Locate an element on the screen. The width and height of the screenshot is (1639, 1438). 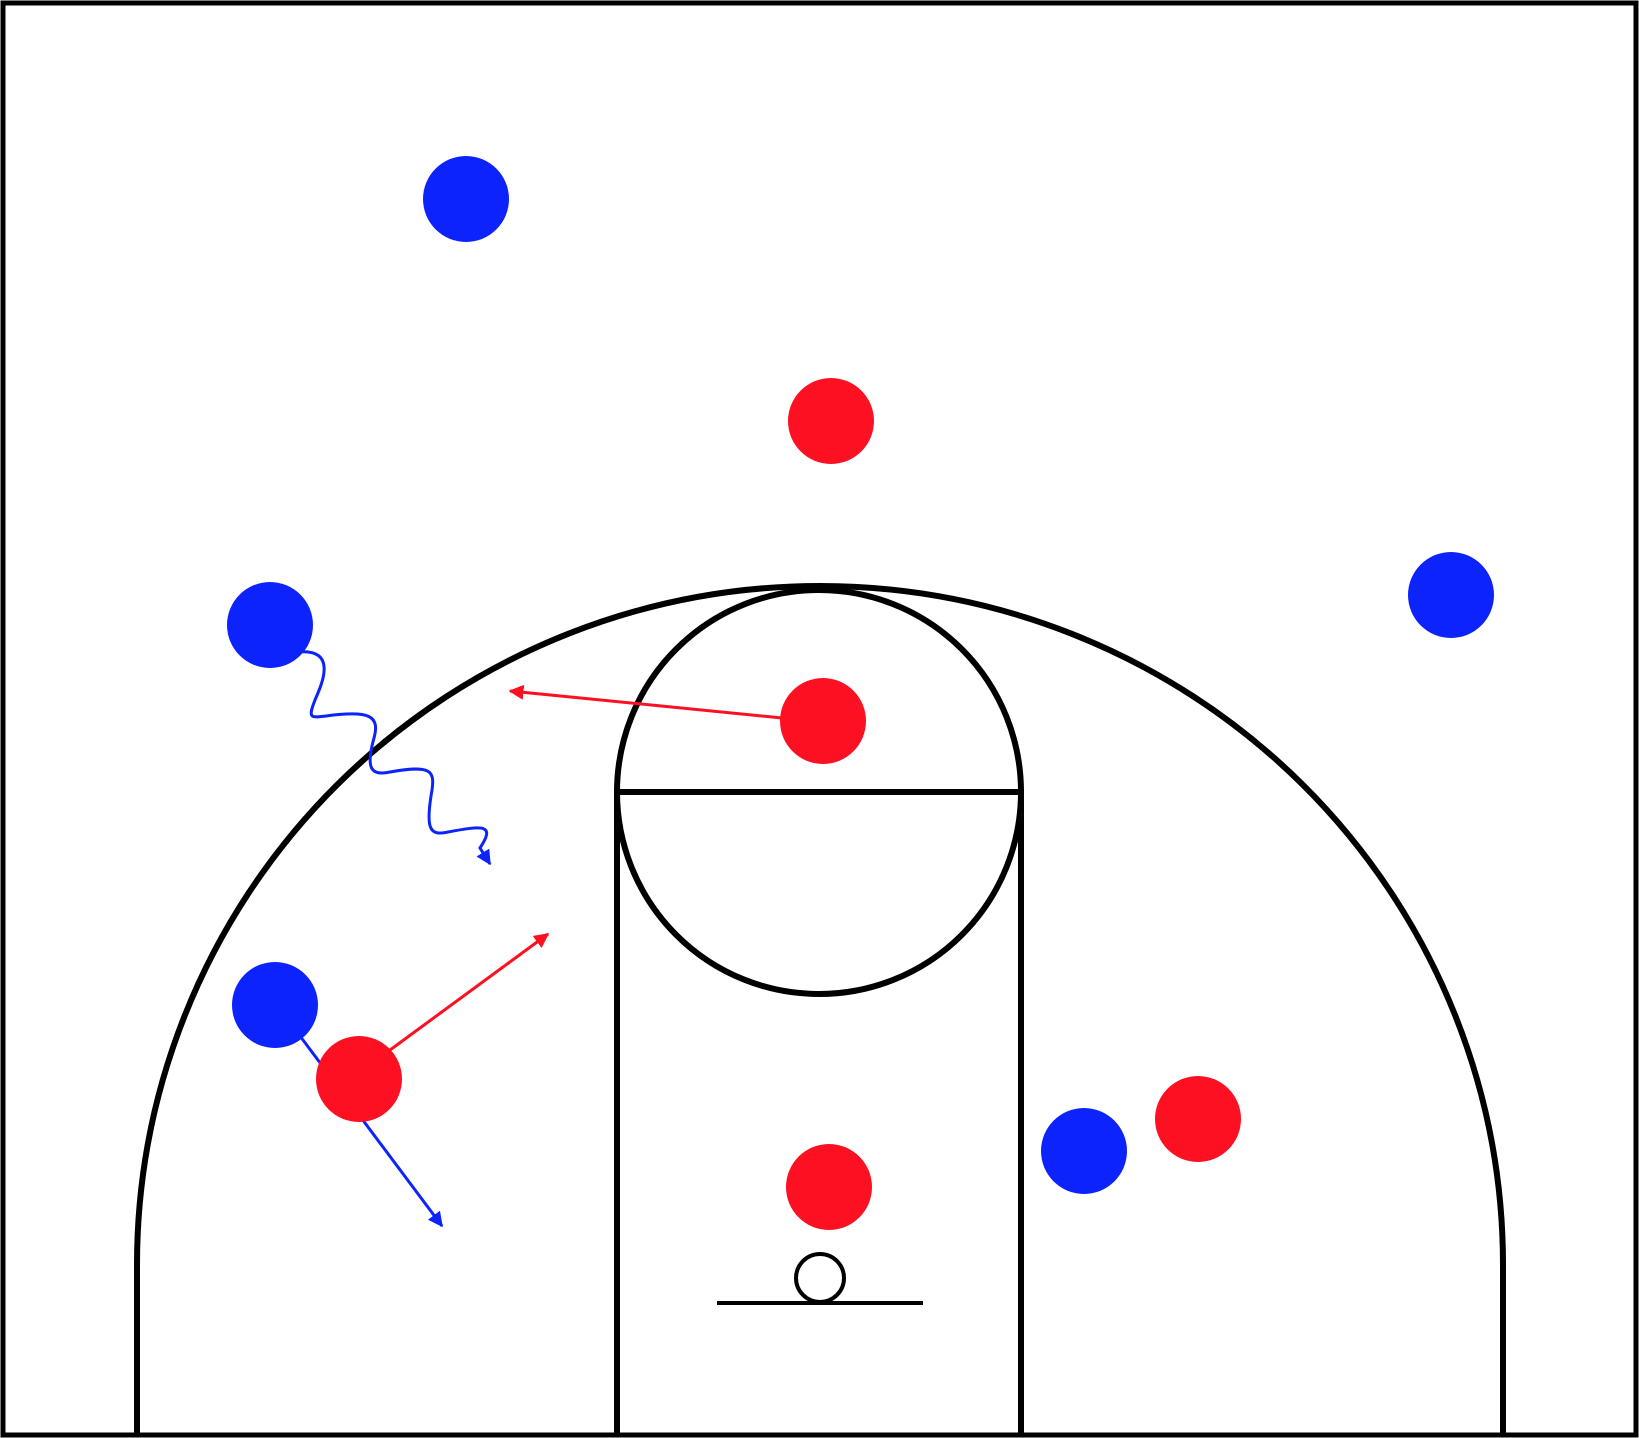
free-throw-lane is located at coordinates (819, 1112).